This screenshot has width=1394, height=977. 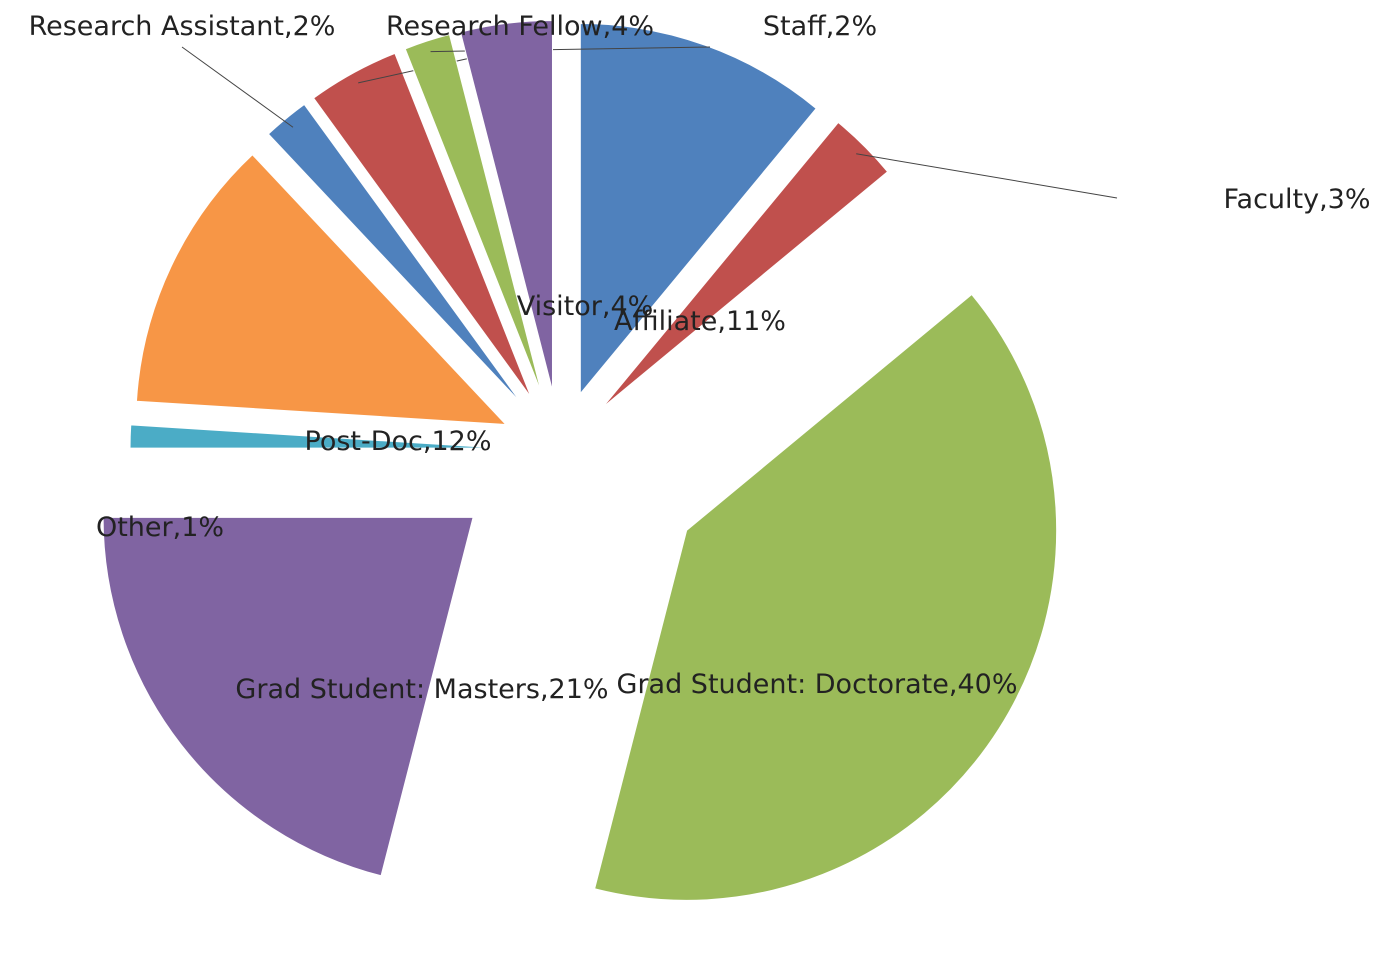 I want to click on category-label: Grad Student: Doctorate, so click(x=783, y=684).